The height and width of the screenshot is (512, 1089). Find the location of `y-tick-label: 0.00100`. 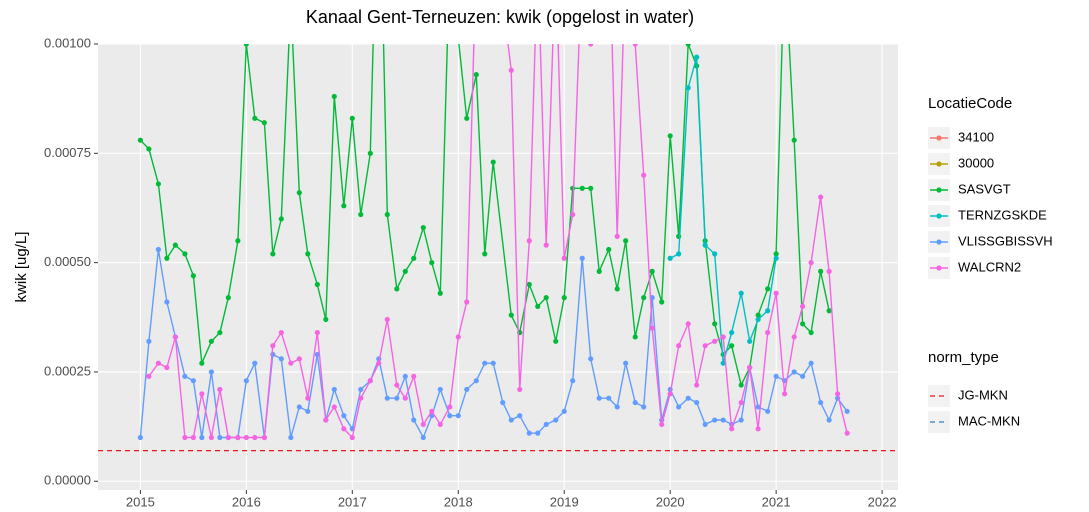

y-tick-label: 0.00100 is located at coordinates (67, 42).